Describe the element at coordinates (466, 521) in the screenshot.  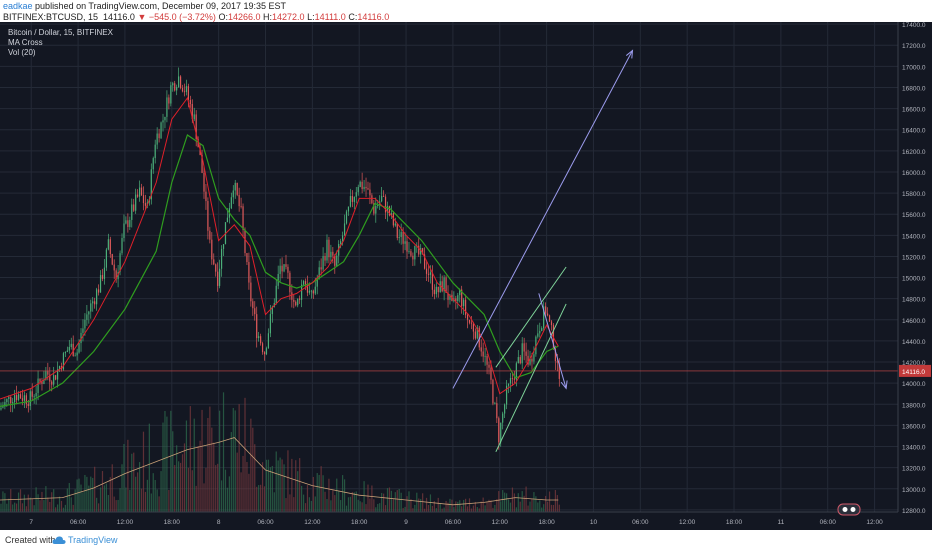
I see `time-axis-panel` at that location.